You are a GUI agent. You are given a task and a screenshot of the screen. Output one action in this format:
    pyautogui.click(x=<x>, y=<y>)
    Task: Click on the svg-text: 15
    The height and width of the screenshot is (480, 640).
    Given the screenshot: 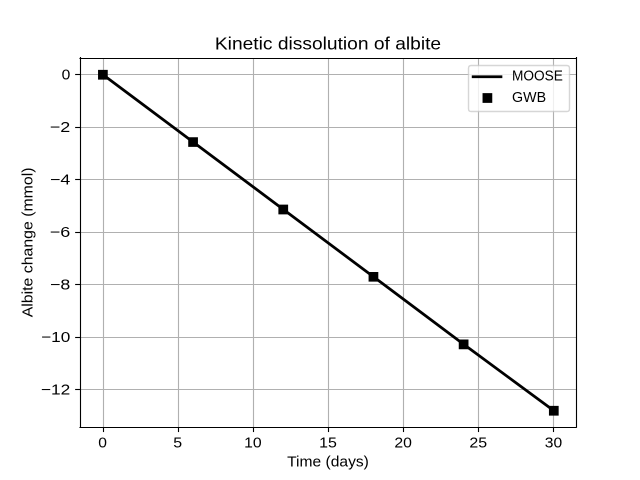 What is the action you would take?
    pyautogui.click(x=328, y=443)
    